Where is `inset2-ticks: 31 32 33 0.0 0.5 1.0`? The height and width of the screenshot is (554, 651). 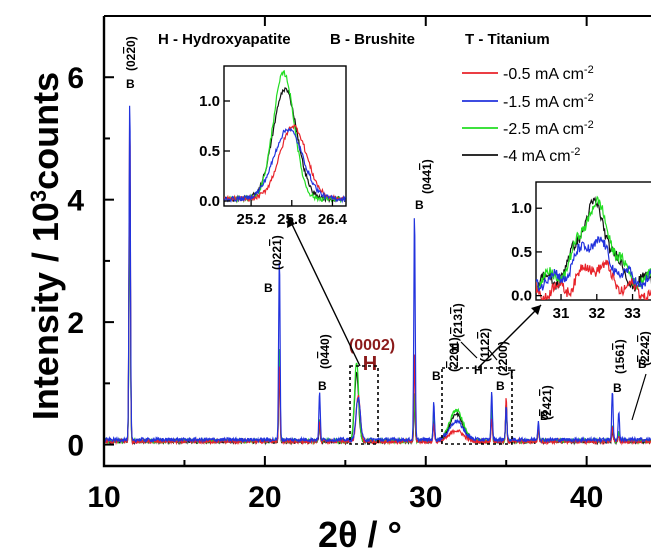 inset2-ticks: 31 32 33 0.0 0.5 1.0 is located at coordinates (576, 261).